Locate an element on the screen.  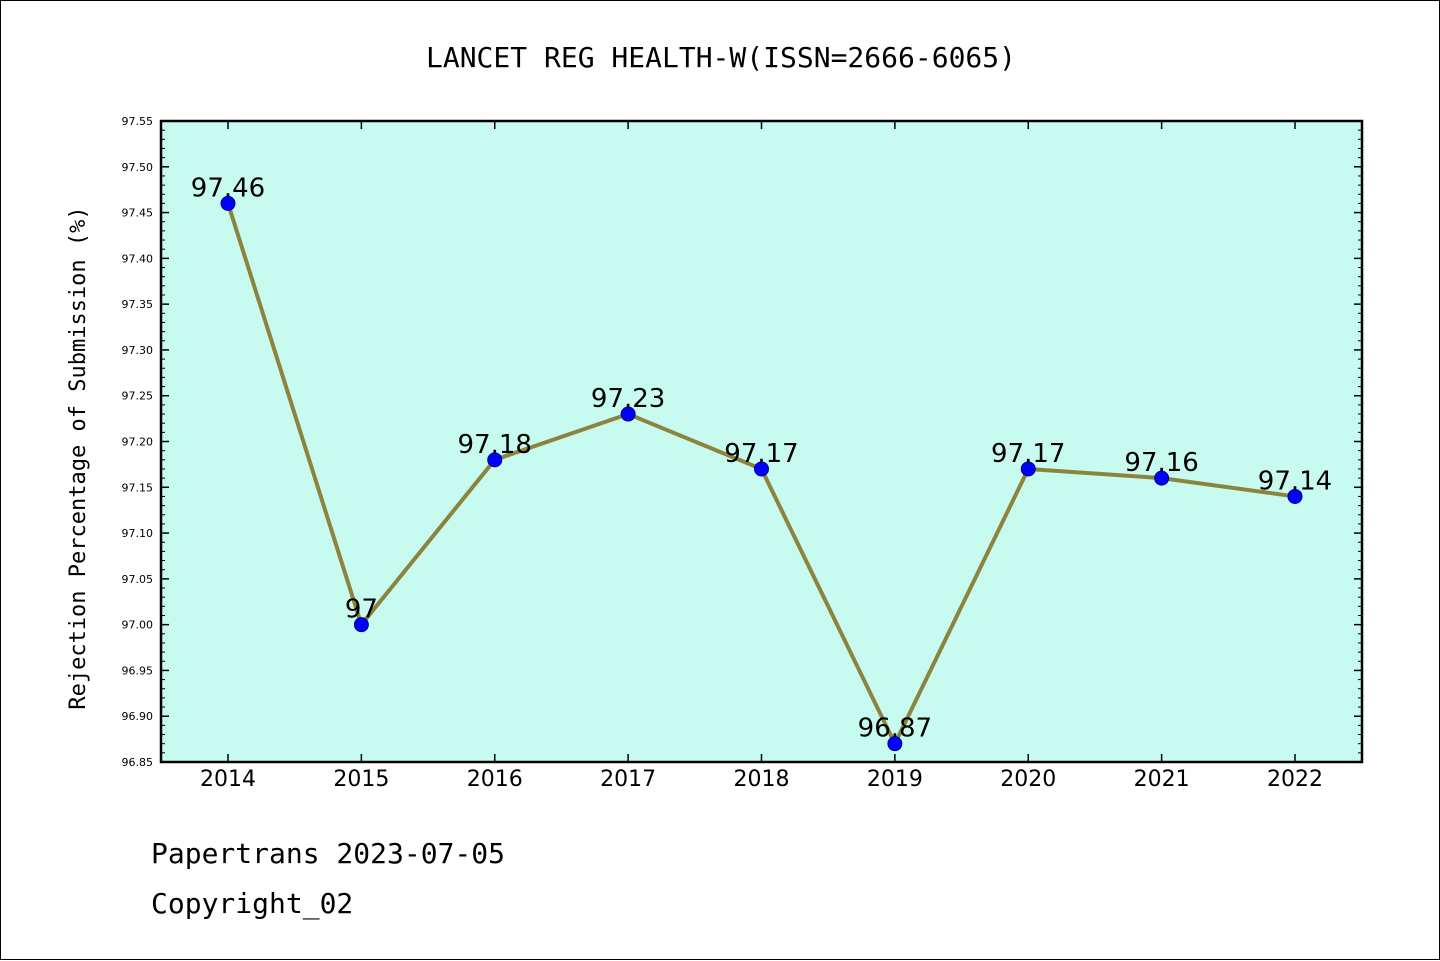
x-tick-label: 2014 is located at coordinates (228, 779).